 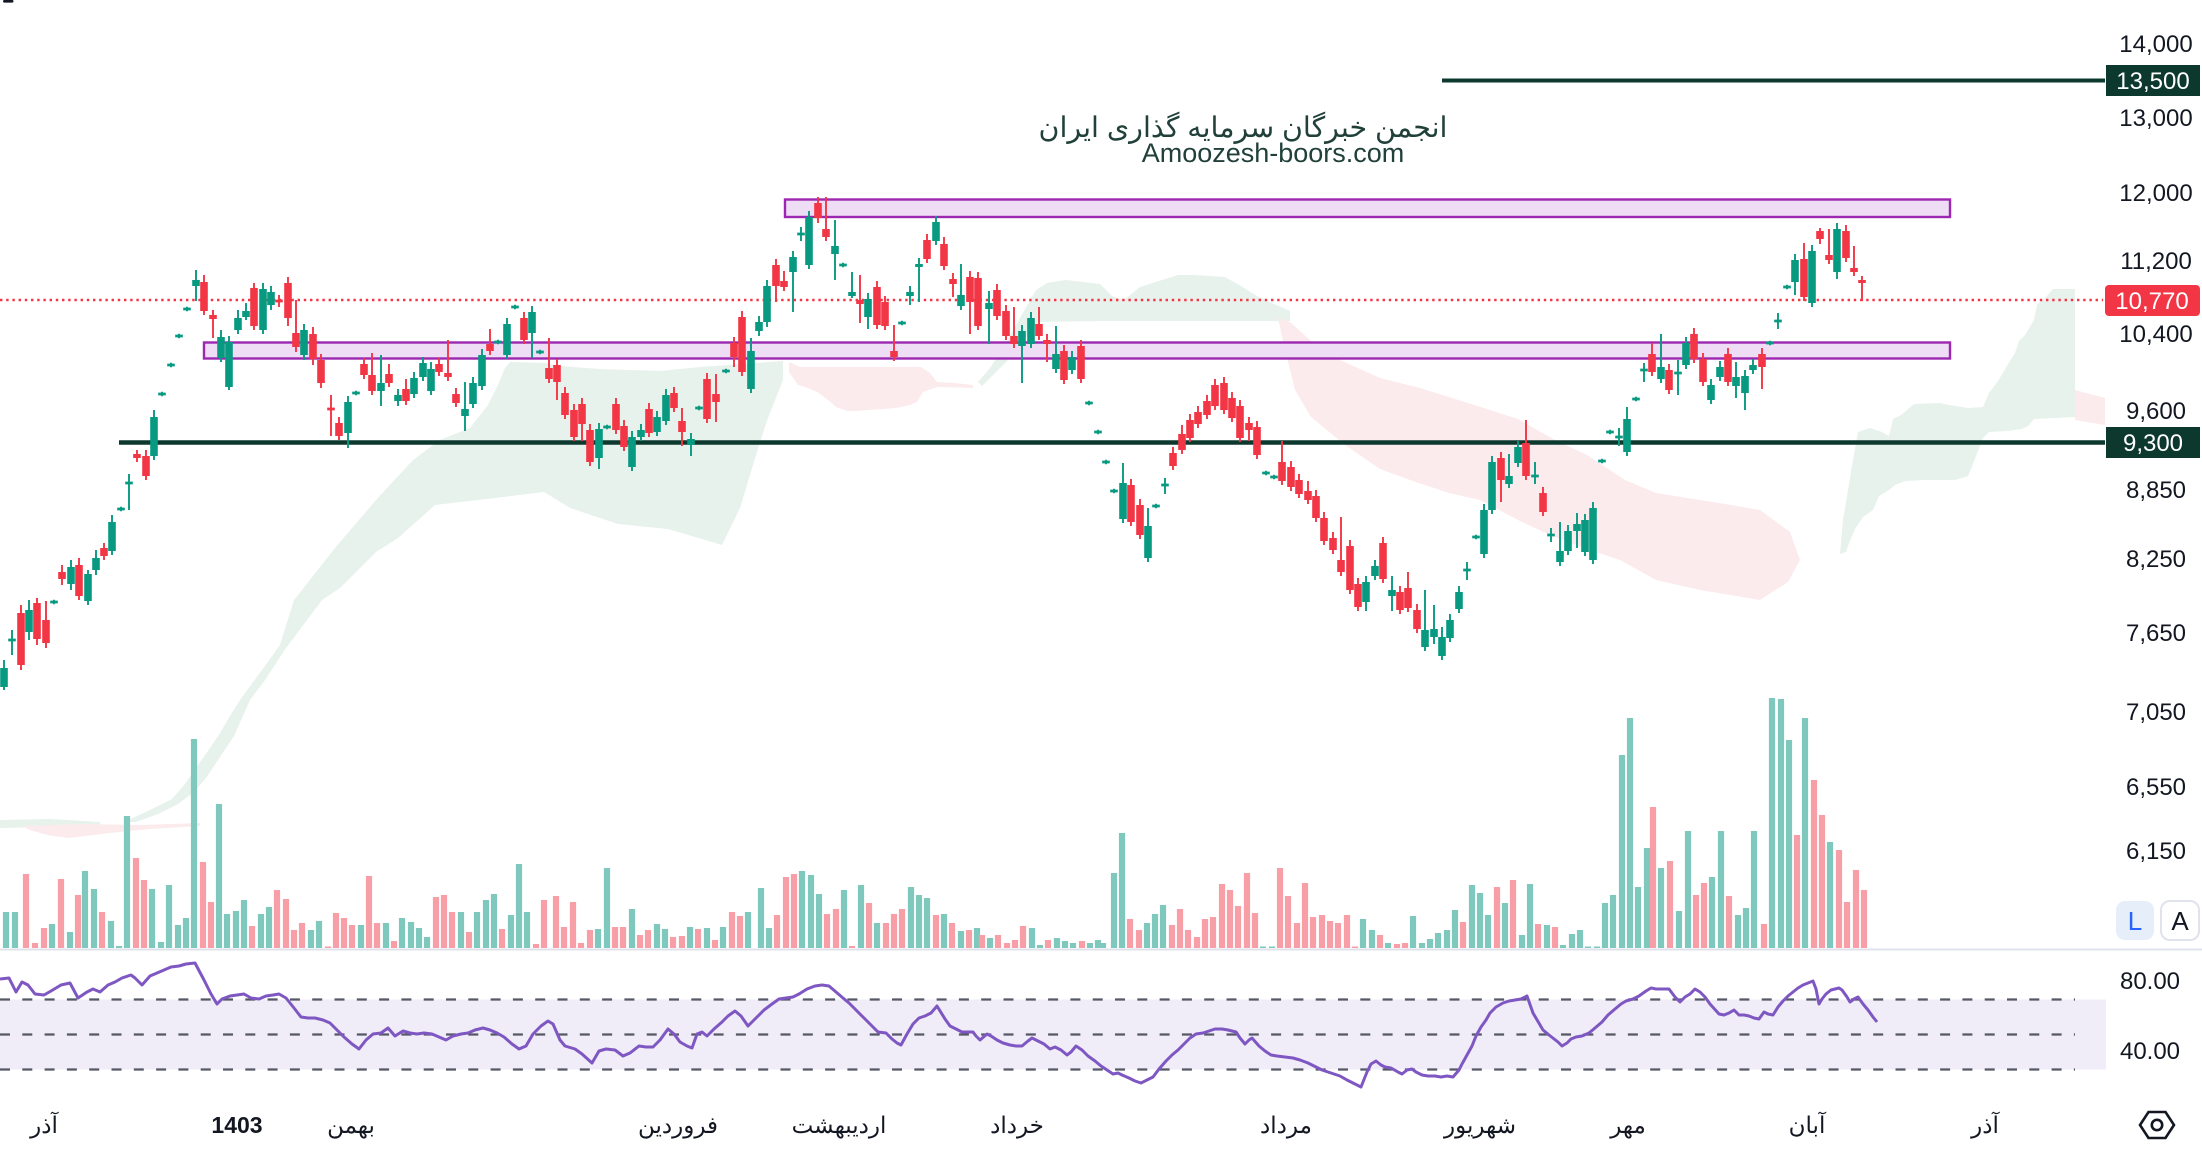 I want to click on svg-text: خرداد, so click(x=1017, y=1125).